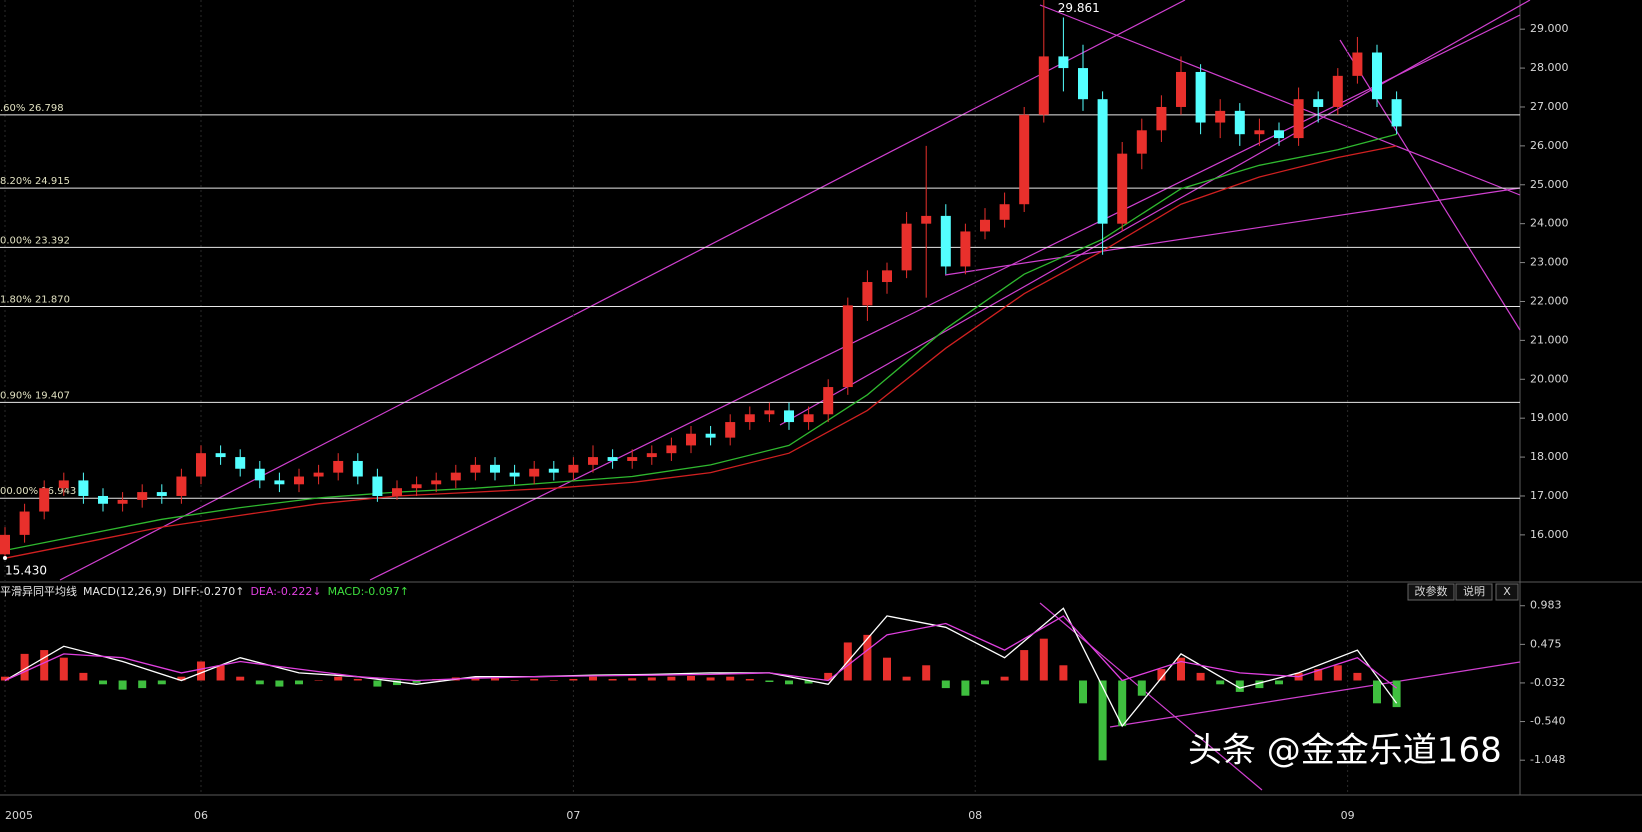 The height and width of the screenshot is (832, 1642). I want to click on y-tick-label: 19.000, so click(1549, 417).